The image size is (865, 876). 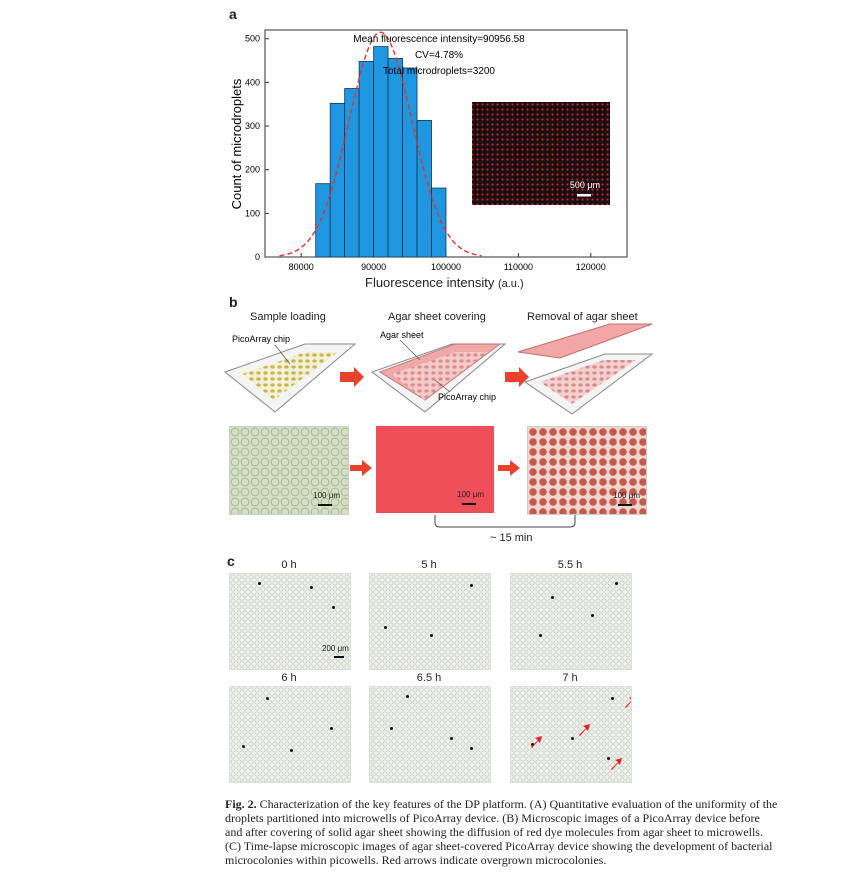 I want to click on scale-label-c: 200 μm, so click(x=335, y=648).